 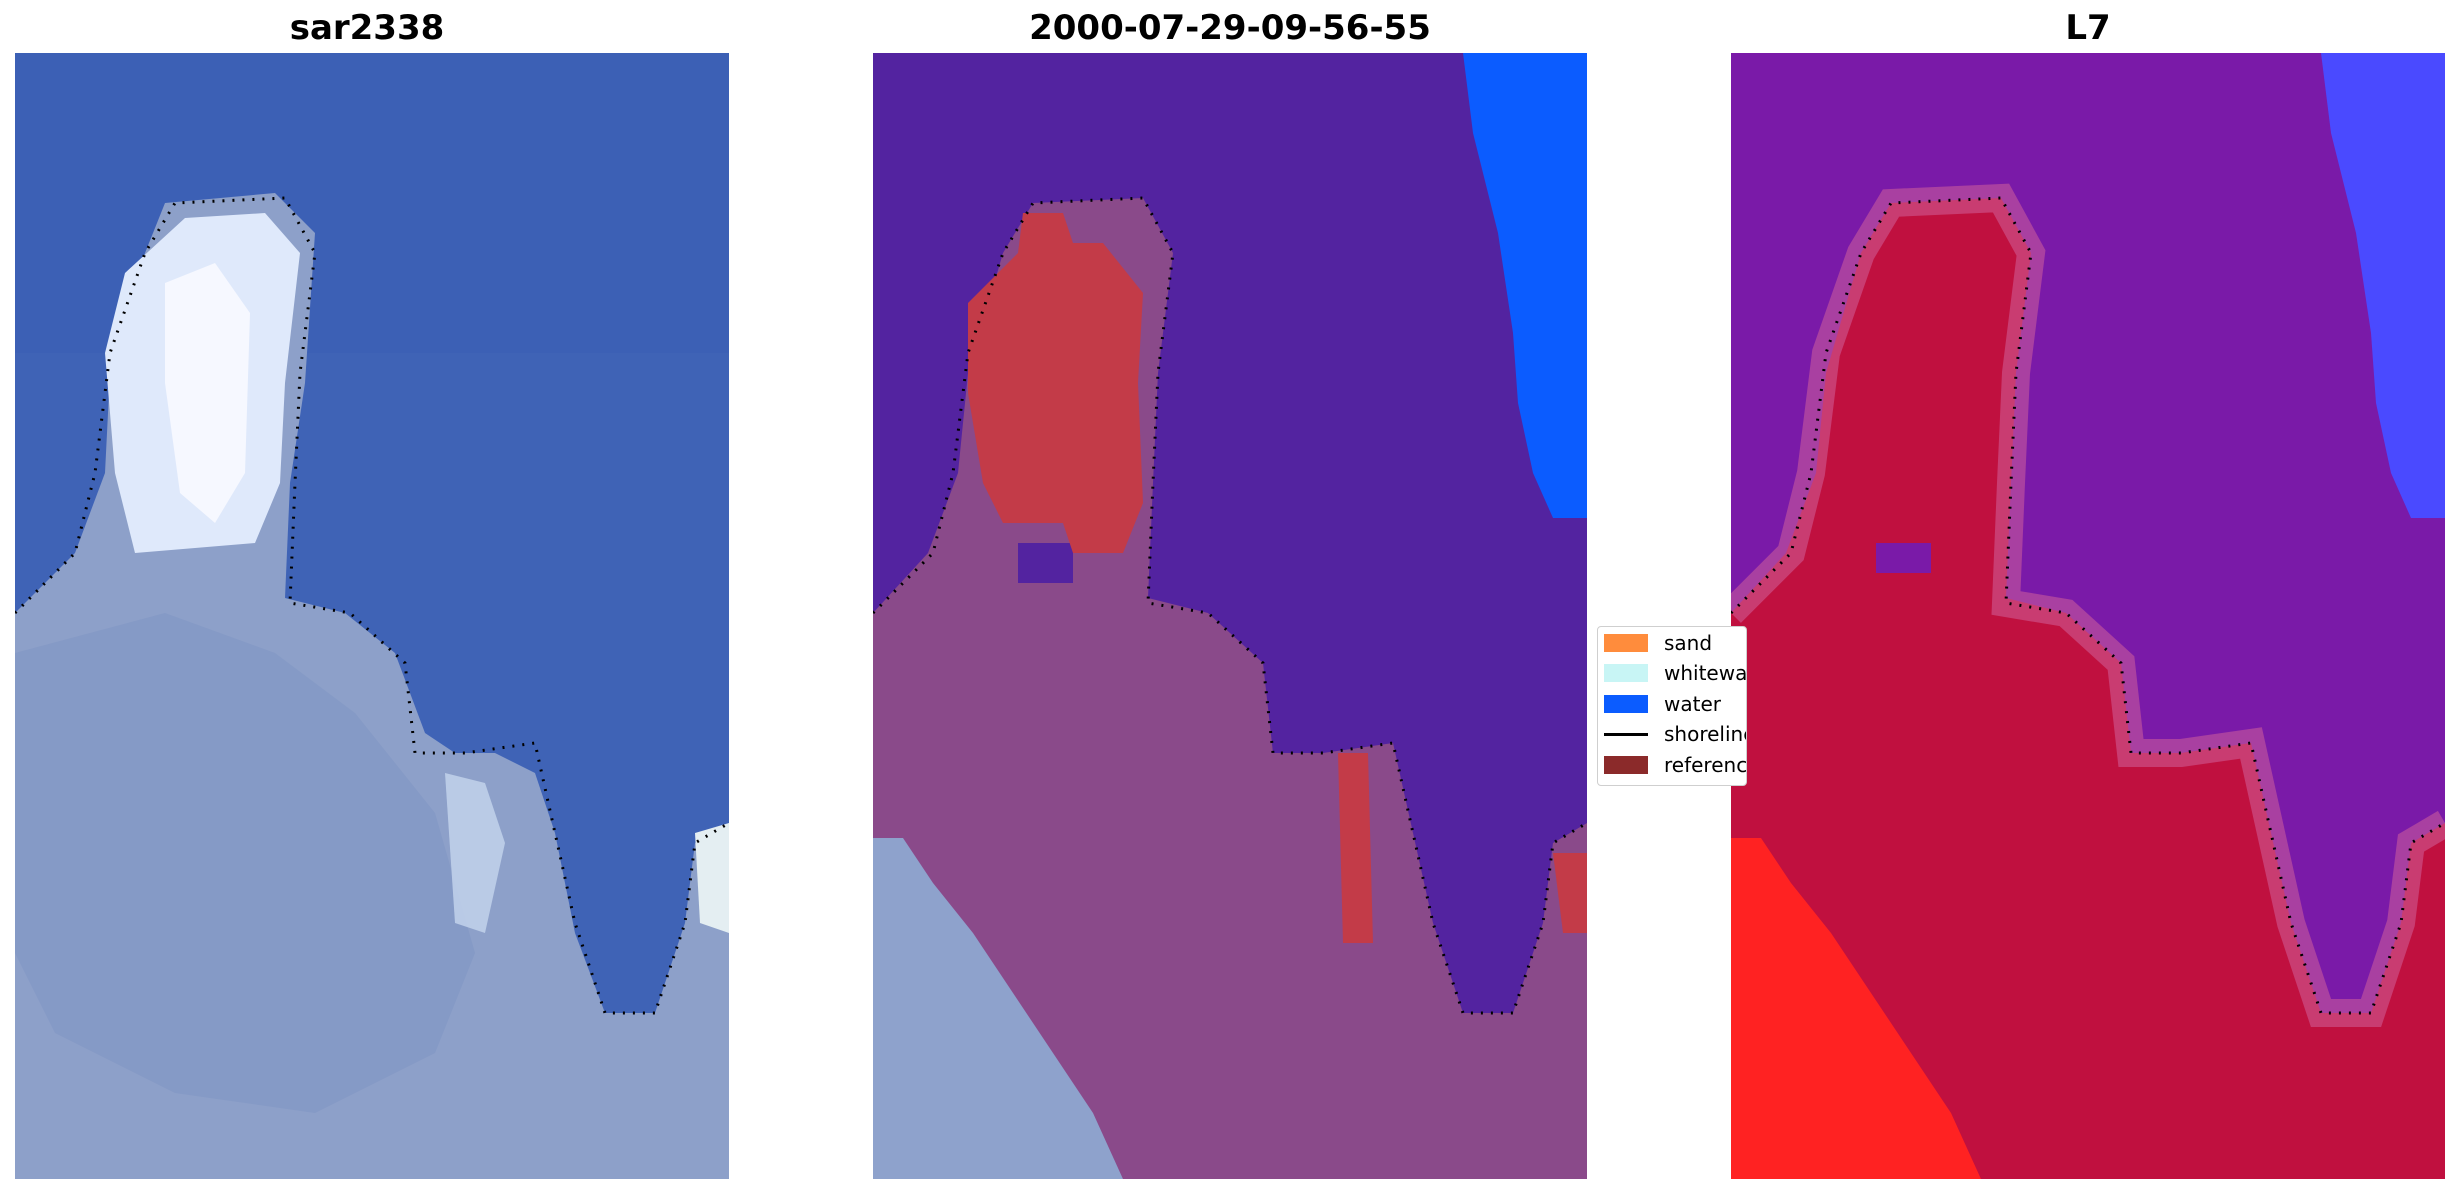 I want to click on legend-swatch-reference-shoreline, so click(x=1626, y=765).